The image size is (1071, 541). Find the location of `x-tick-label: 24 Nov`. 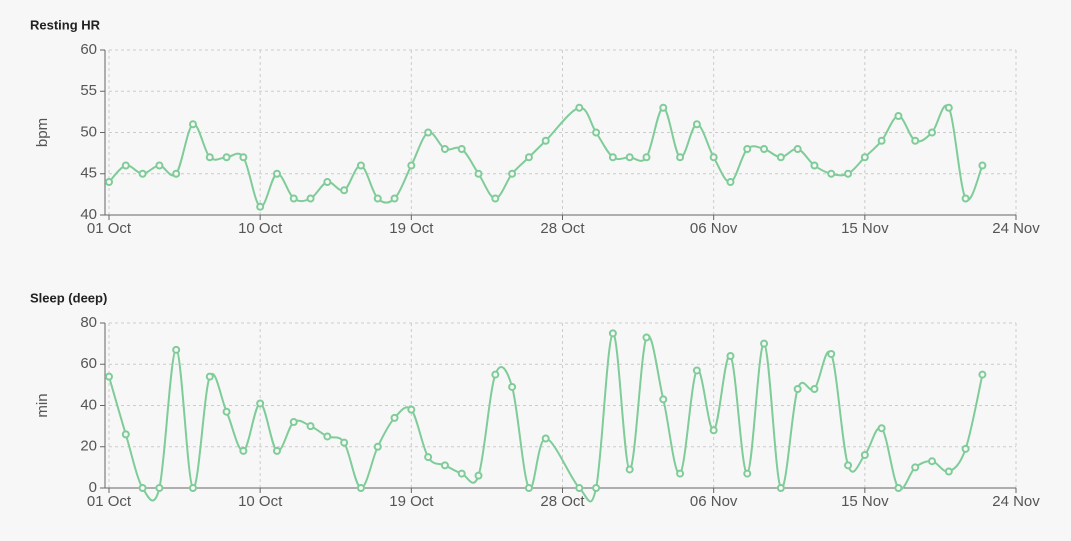

x-tick-label: 24 Nov is located at coordinates (1016, 228).